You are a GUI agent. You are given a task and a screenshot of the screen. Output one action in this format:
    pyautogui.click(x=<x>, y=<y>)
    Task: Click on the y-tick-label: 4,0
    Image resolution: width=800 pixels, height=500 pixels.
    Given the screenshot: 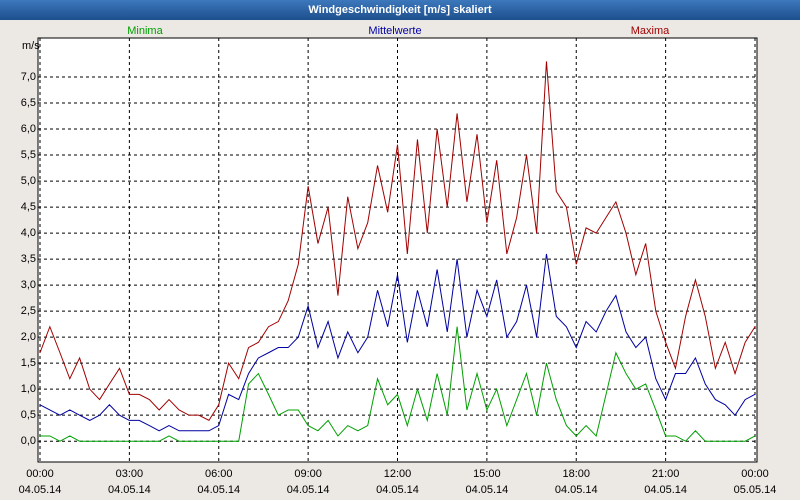 What is the action you would take?
    pyautogui.click(x=28, y=233)
    